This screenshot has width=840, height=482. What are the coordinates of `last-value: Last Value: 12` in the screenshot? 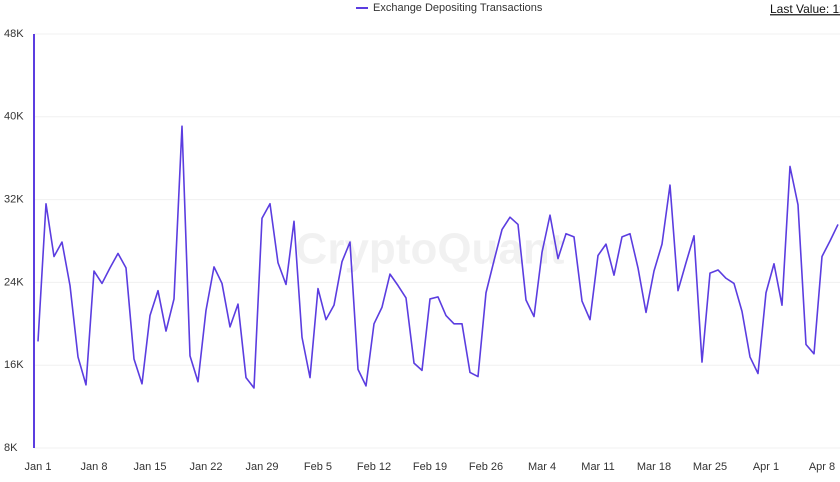 It's located at (805, 9).